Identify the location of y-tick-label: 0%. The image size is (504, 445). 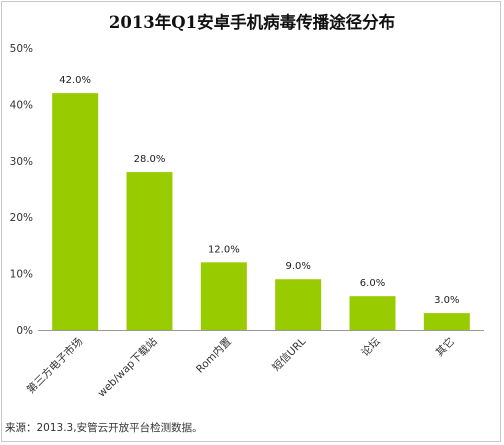
(24, 331).